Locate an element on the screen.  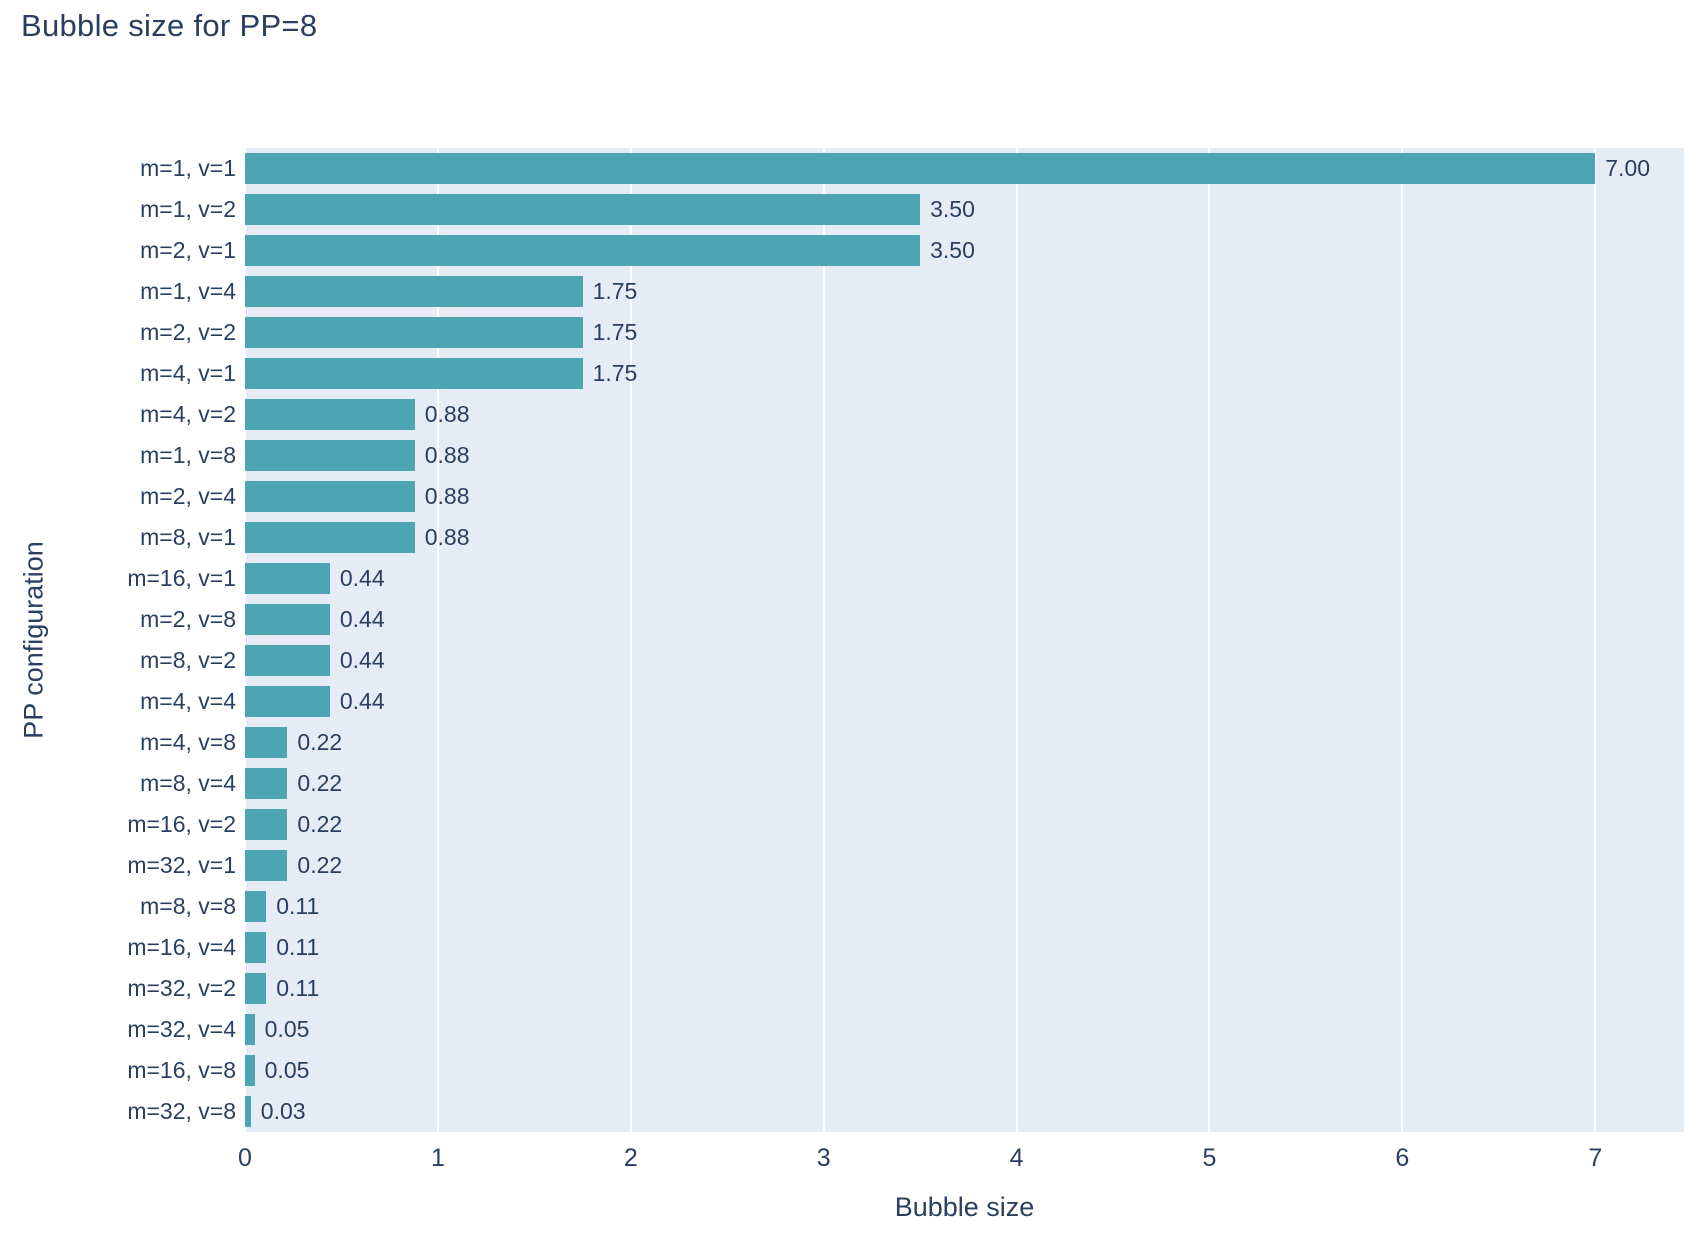
bar-row: 3.50 is located at coordinates (964, 250).